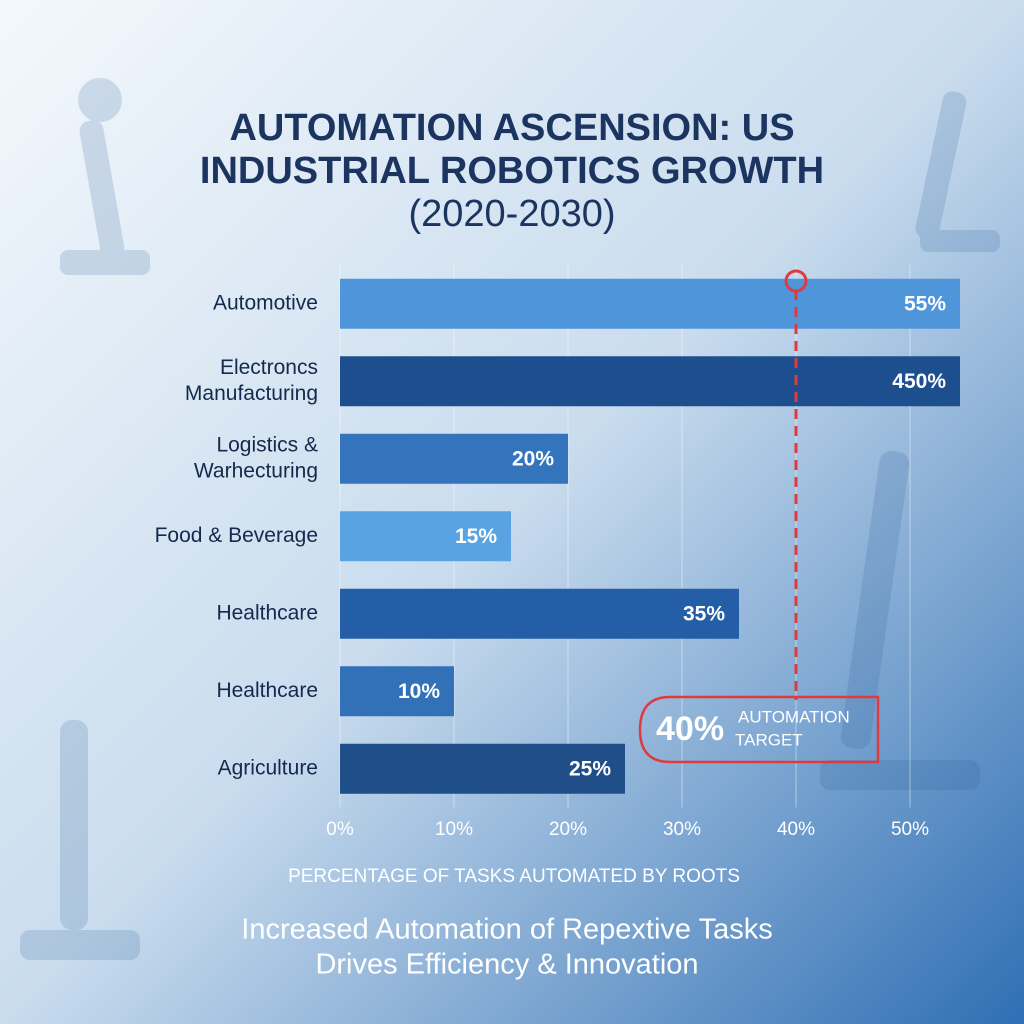 This screenshot has width=1024, height=1024. What do you see at coordinates (533, 458) in the screenshot?
I see `data-label: 20%` at bounding box center [533, 458].